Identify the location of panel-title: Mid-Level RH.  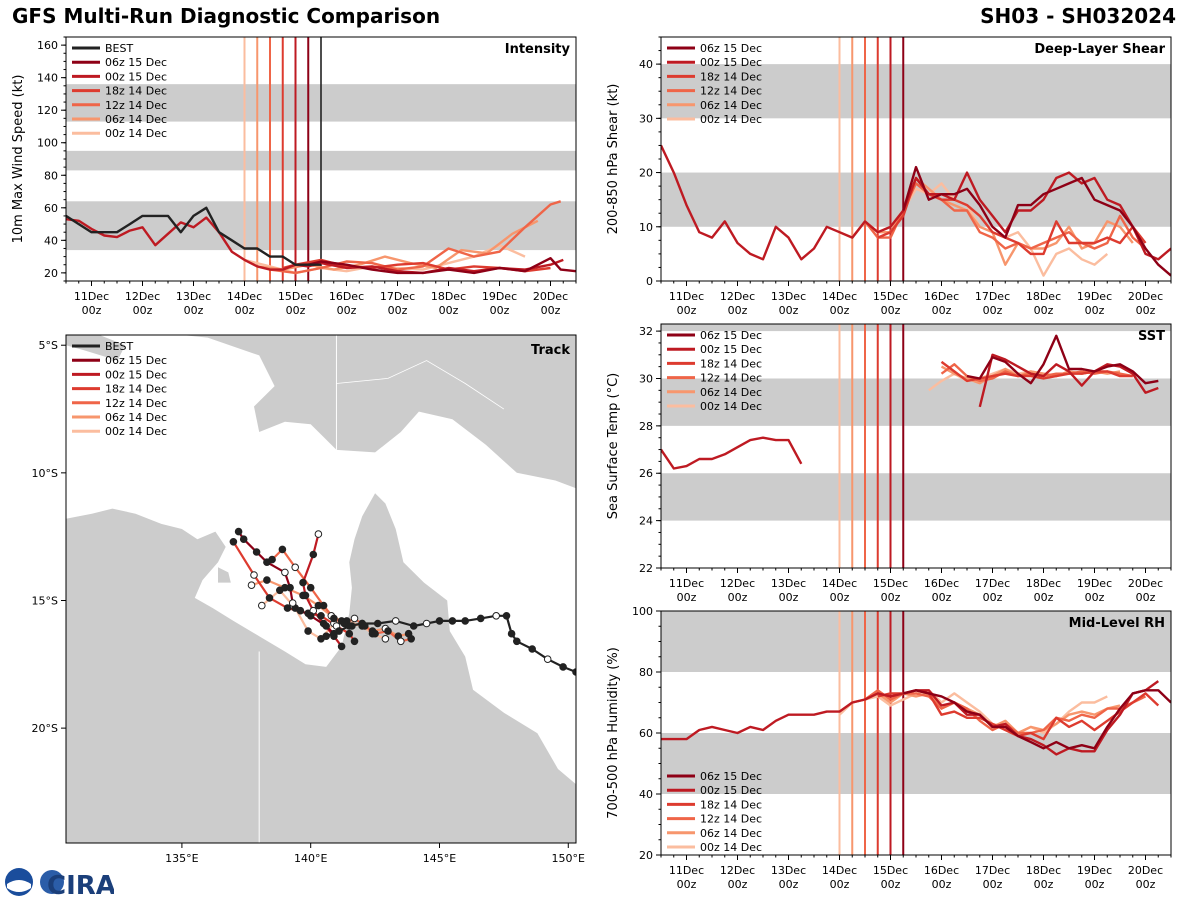
(1117, 623).